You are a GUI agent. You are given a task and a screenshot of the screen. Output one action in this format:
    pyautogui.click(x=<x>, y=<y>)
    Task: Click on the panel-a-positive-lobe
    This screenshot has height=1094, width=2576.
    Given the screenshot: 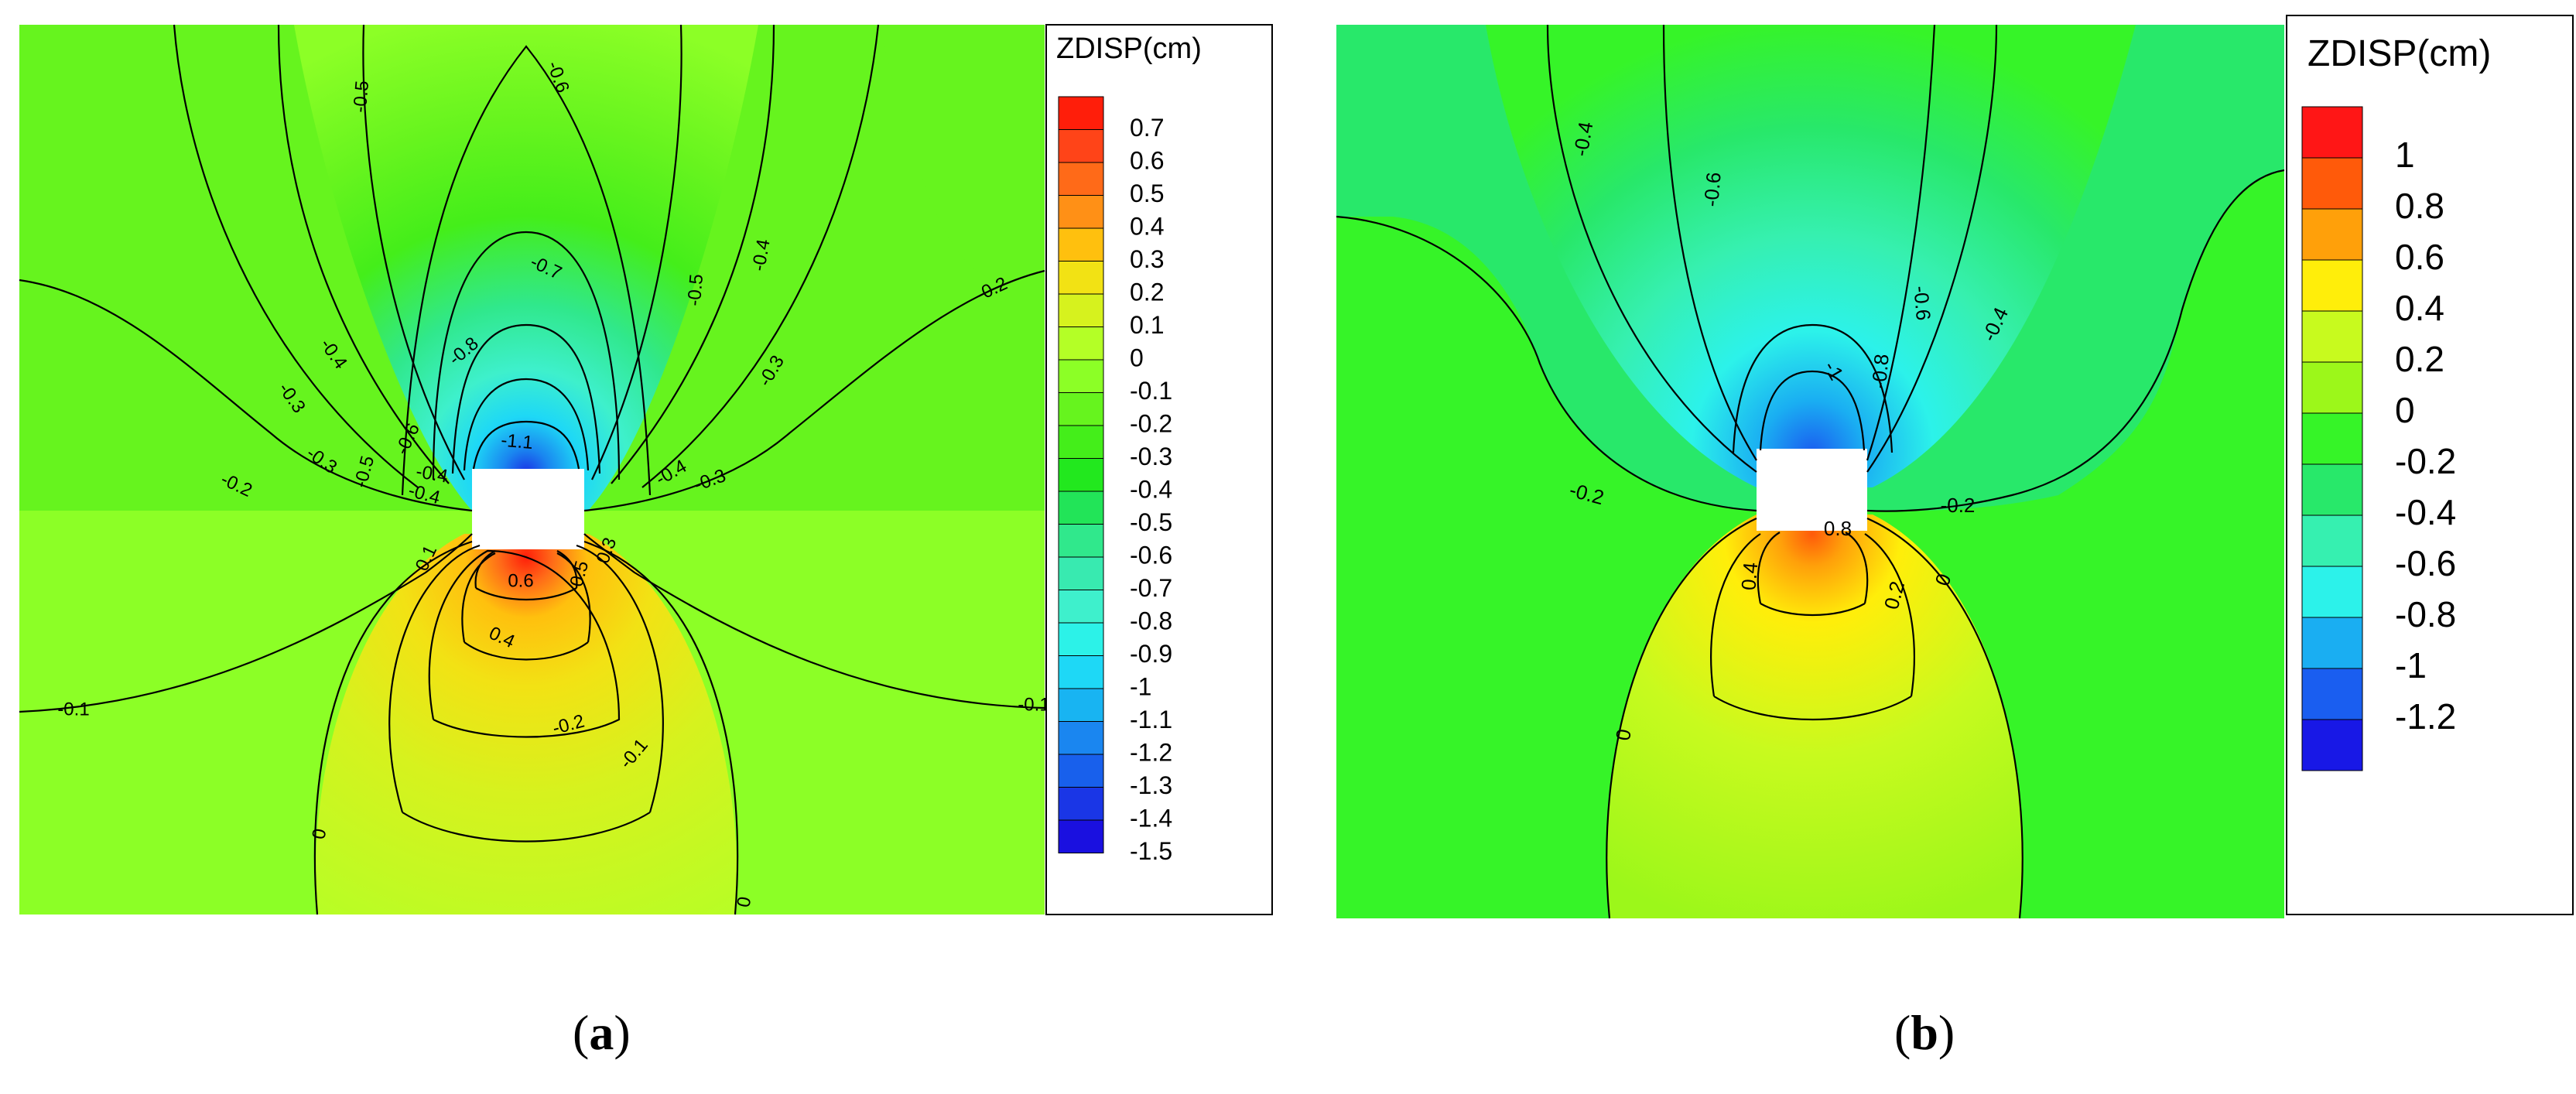 What is the action you would take?
    pyautogui.click(x=526, y=724)
    